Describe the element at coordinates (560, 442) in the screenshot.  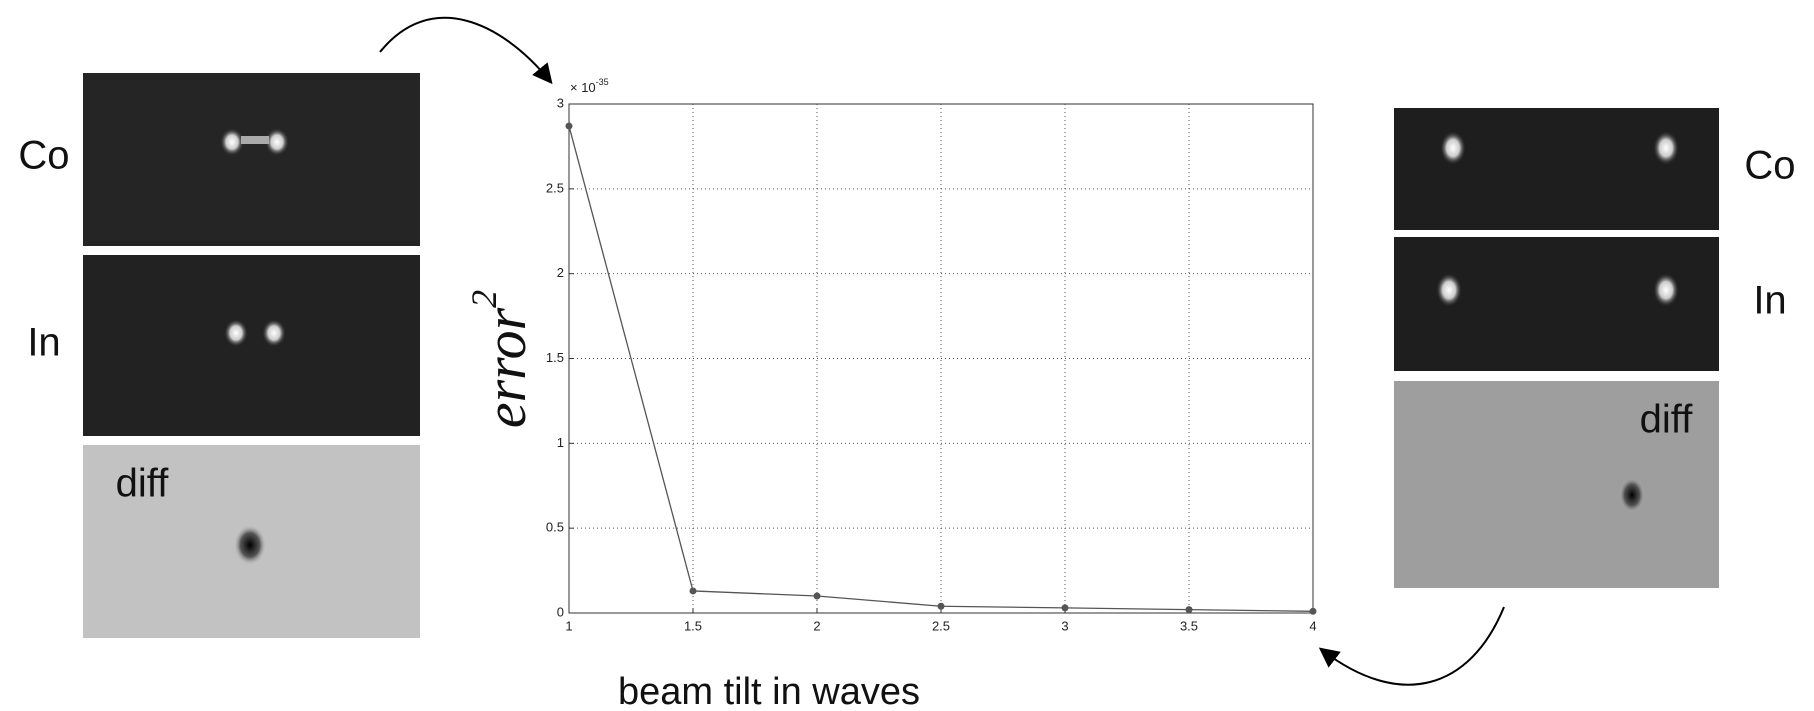
I see `y-tick-label: 1` at that location.